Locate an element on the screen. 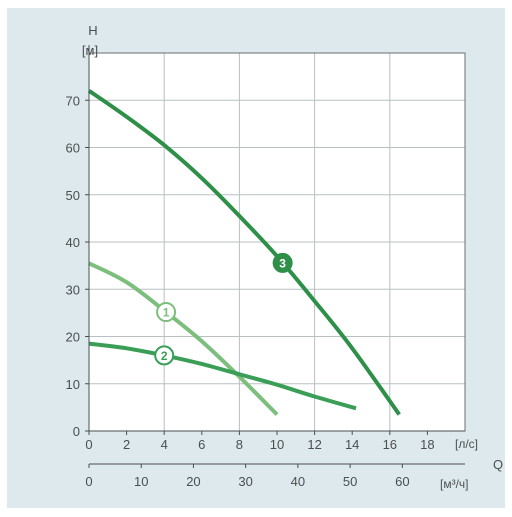 The height and width of the screenshot is (517, 512). x-primary-tick-label: 2 is located at coordinates (126, 444).